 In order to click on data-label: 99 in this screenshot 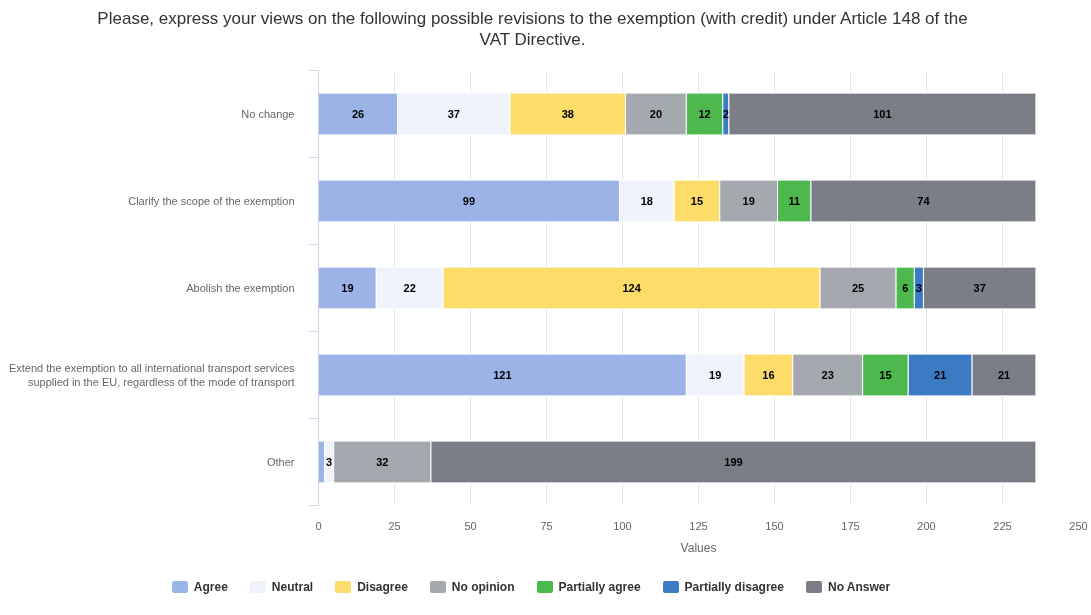, I will do `click(469, 201)`.